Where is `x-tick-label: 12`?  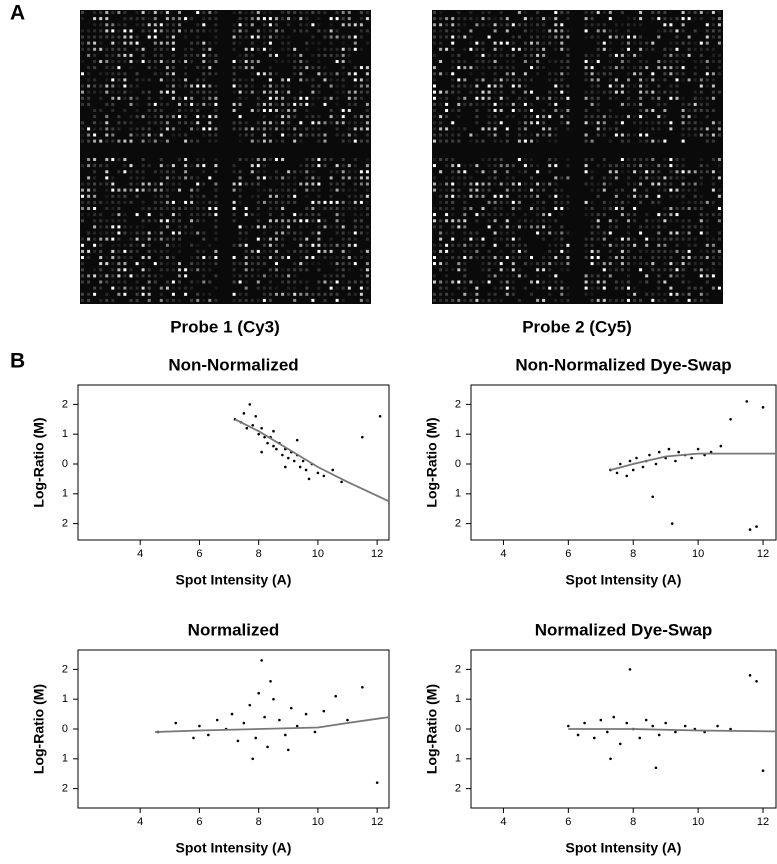
x-tick-label: 12 is located at coordinates (763, 822).